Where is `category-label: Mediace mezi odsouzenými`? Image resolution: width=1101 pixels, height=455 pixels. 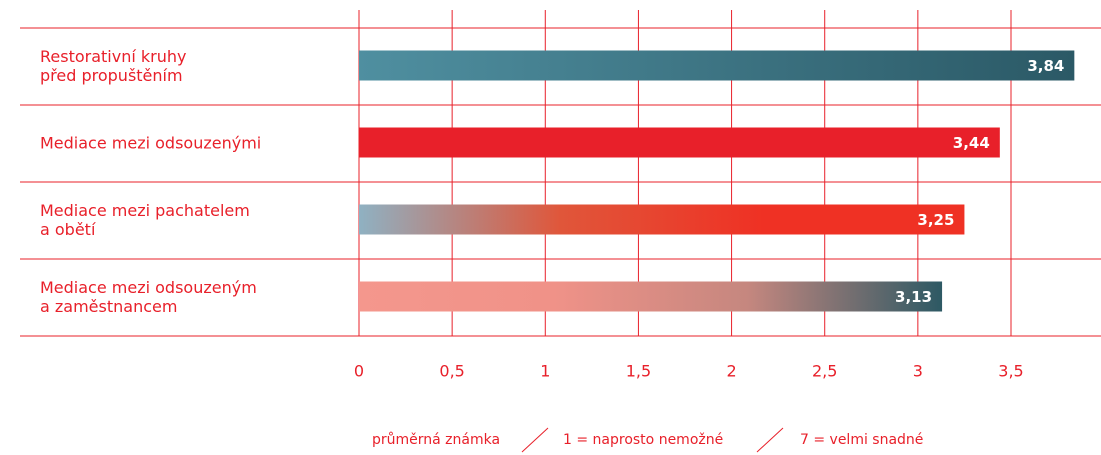 category-label: Mediace mezi odsouzenými is located at coordinates (151, 142).